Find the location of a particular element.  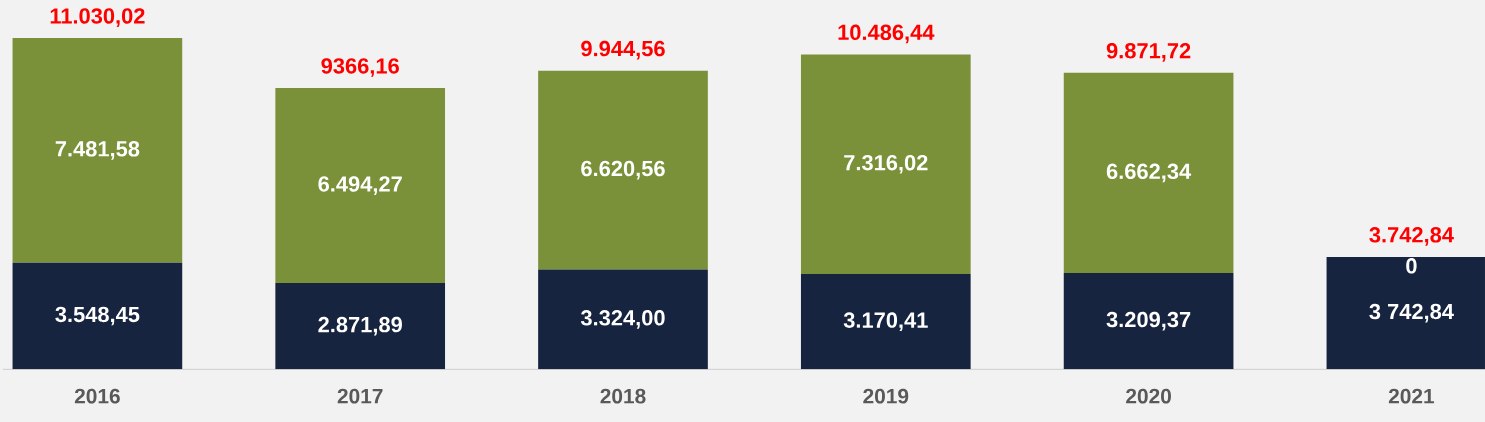

data-label: 6.620,56 is located at coordinates (623, 170).